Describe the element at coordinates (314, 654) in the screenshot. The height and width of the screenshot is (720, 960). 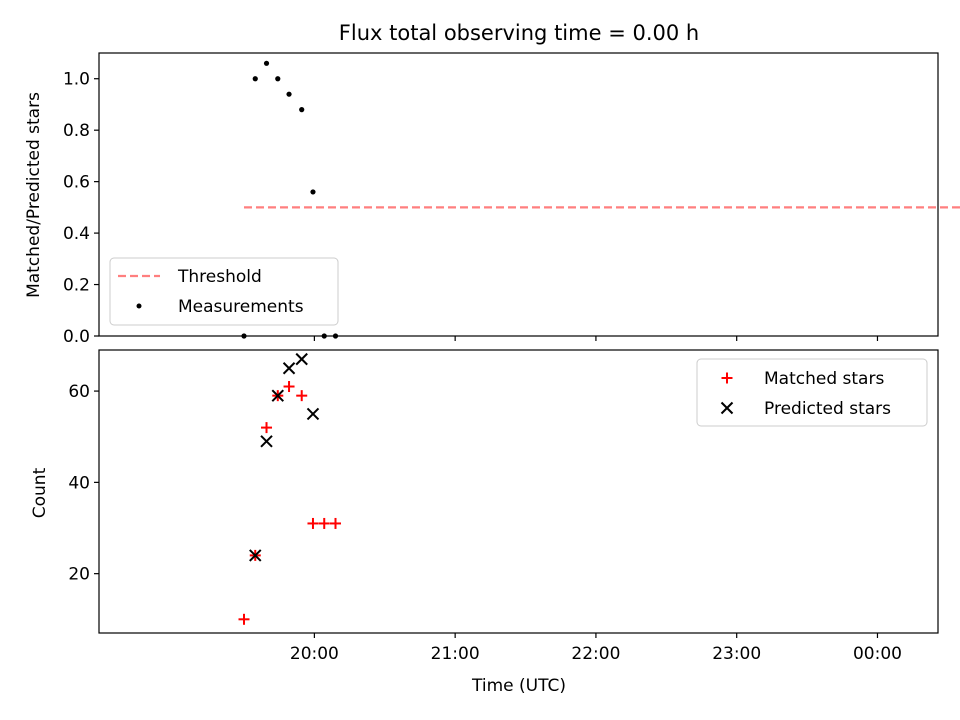
I see `x-tick-label: 20:00` at that location.